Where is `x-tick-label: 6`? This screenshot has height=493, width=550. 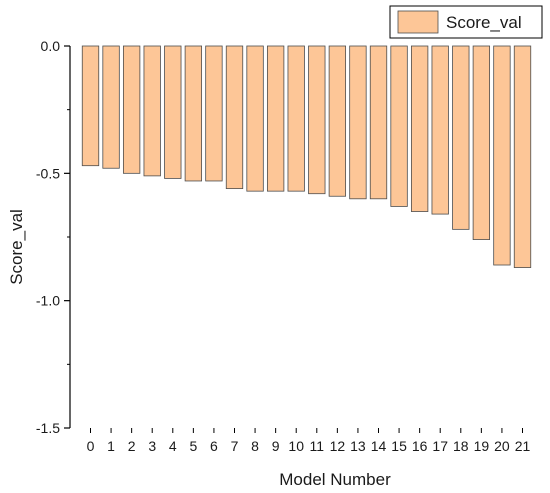 x-tick-label: 6 is located at coordinates (214, 446).